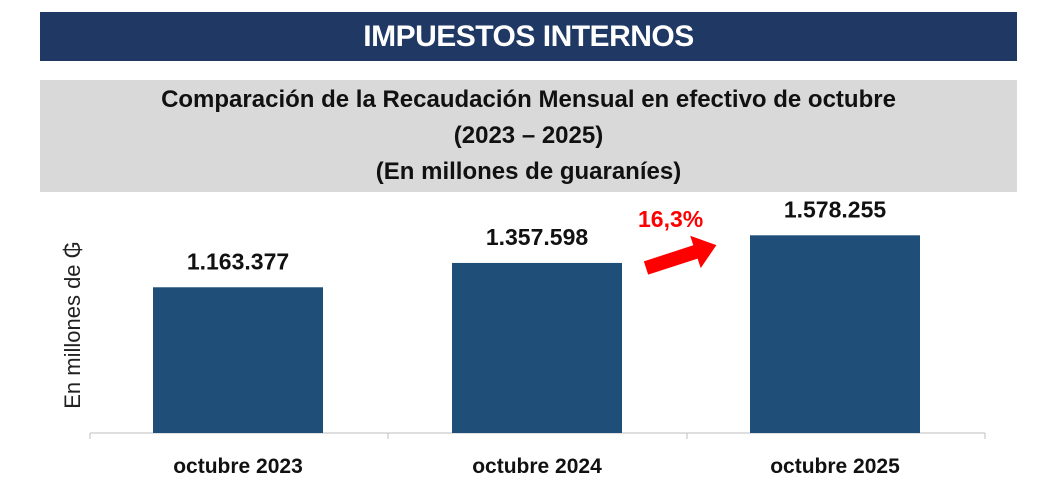 Image resolution: width=1055 pixels, height=496 pixels. Describe the element at coordinates (528, 36) in the screenshot. I see `banner-title: IMPUESTOS INTERNOS` at that location.